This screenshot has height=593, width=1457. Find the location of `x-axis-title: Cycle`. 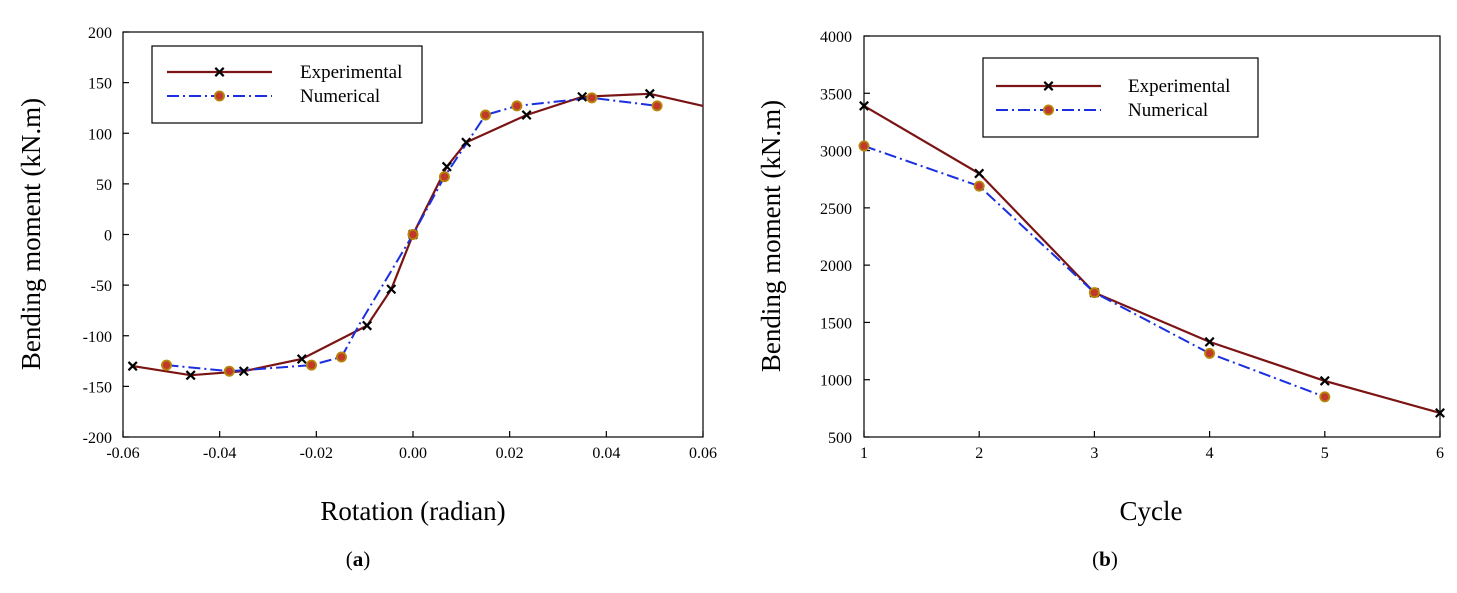

x-axis-title: Cycle is located at coordinates (1151, 511).